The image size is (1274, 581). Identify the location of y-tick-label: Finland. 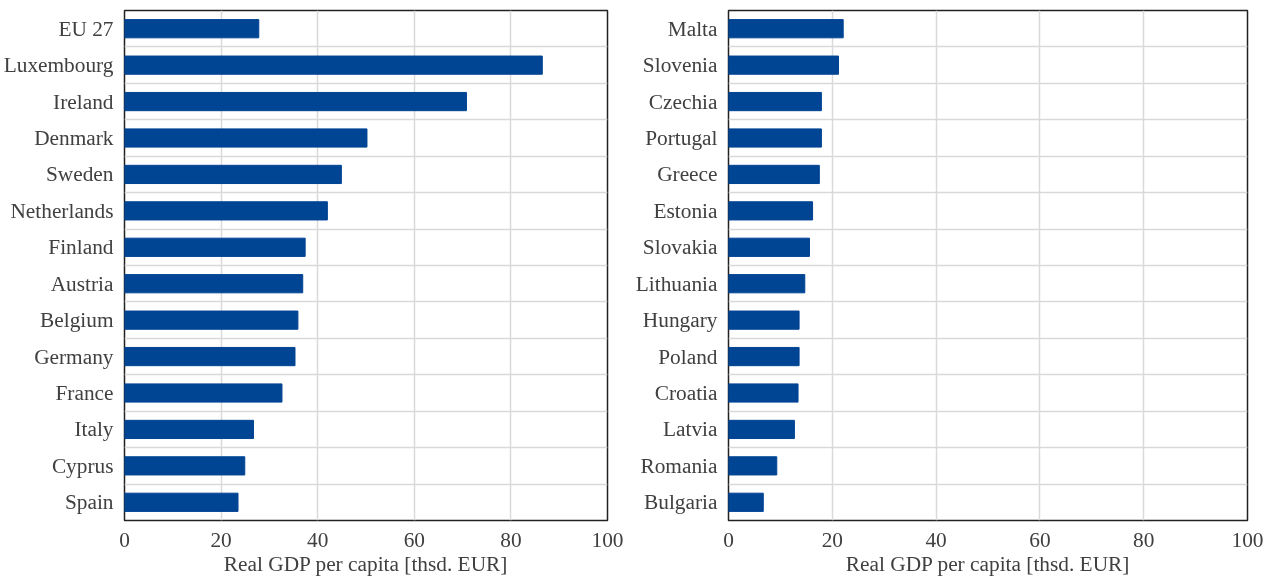
(81, 247).